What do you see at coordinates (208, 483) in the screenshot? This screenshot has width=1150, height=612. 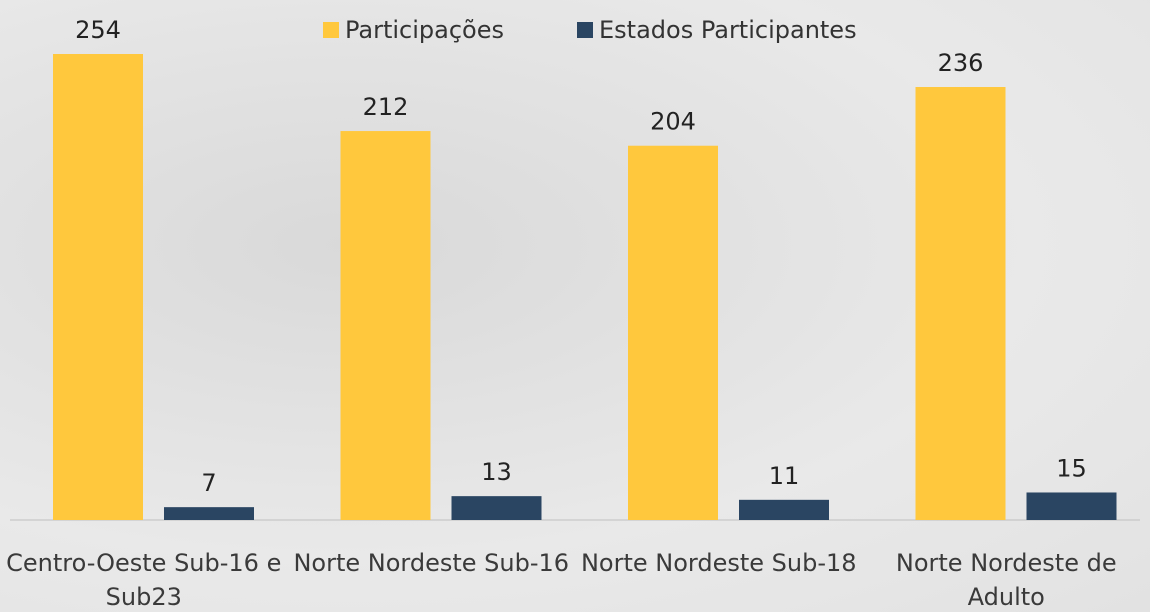 I see `value-label: 7` at bounding box center [208, 483].